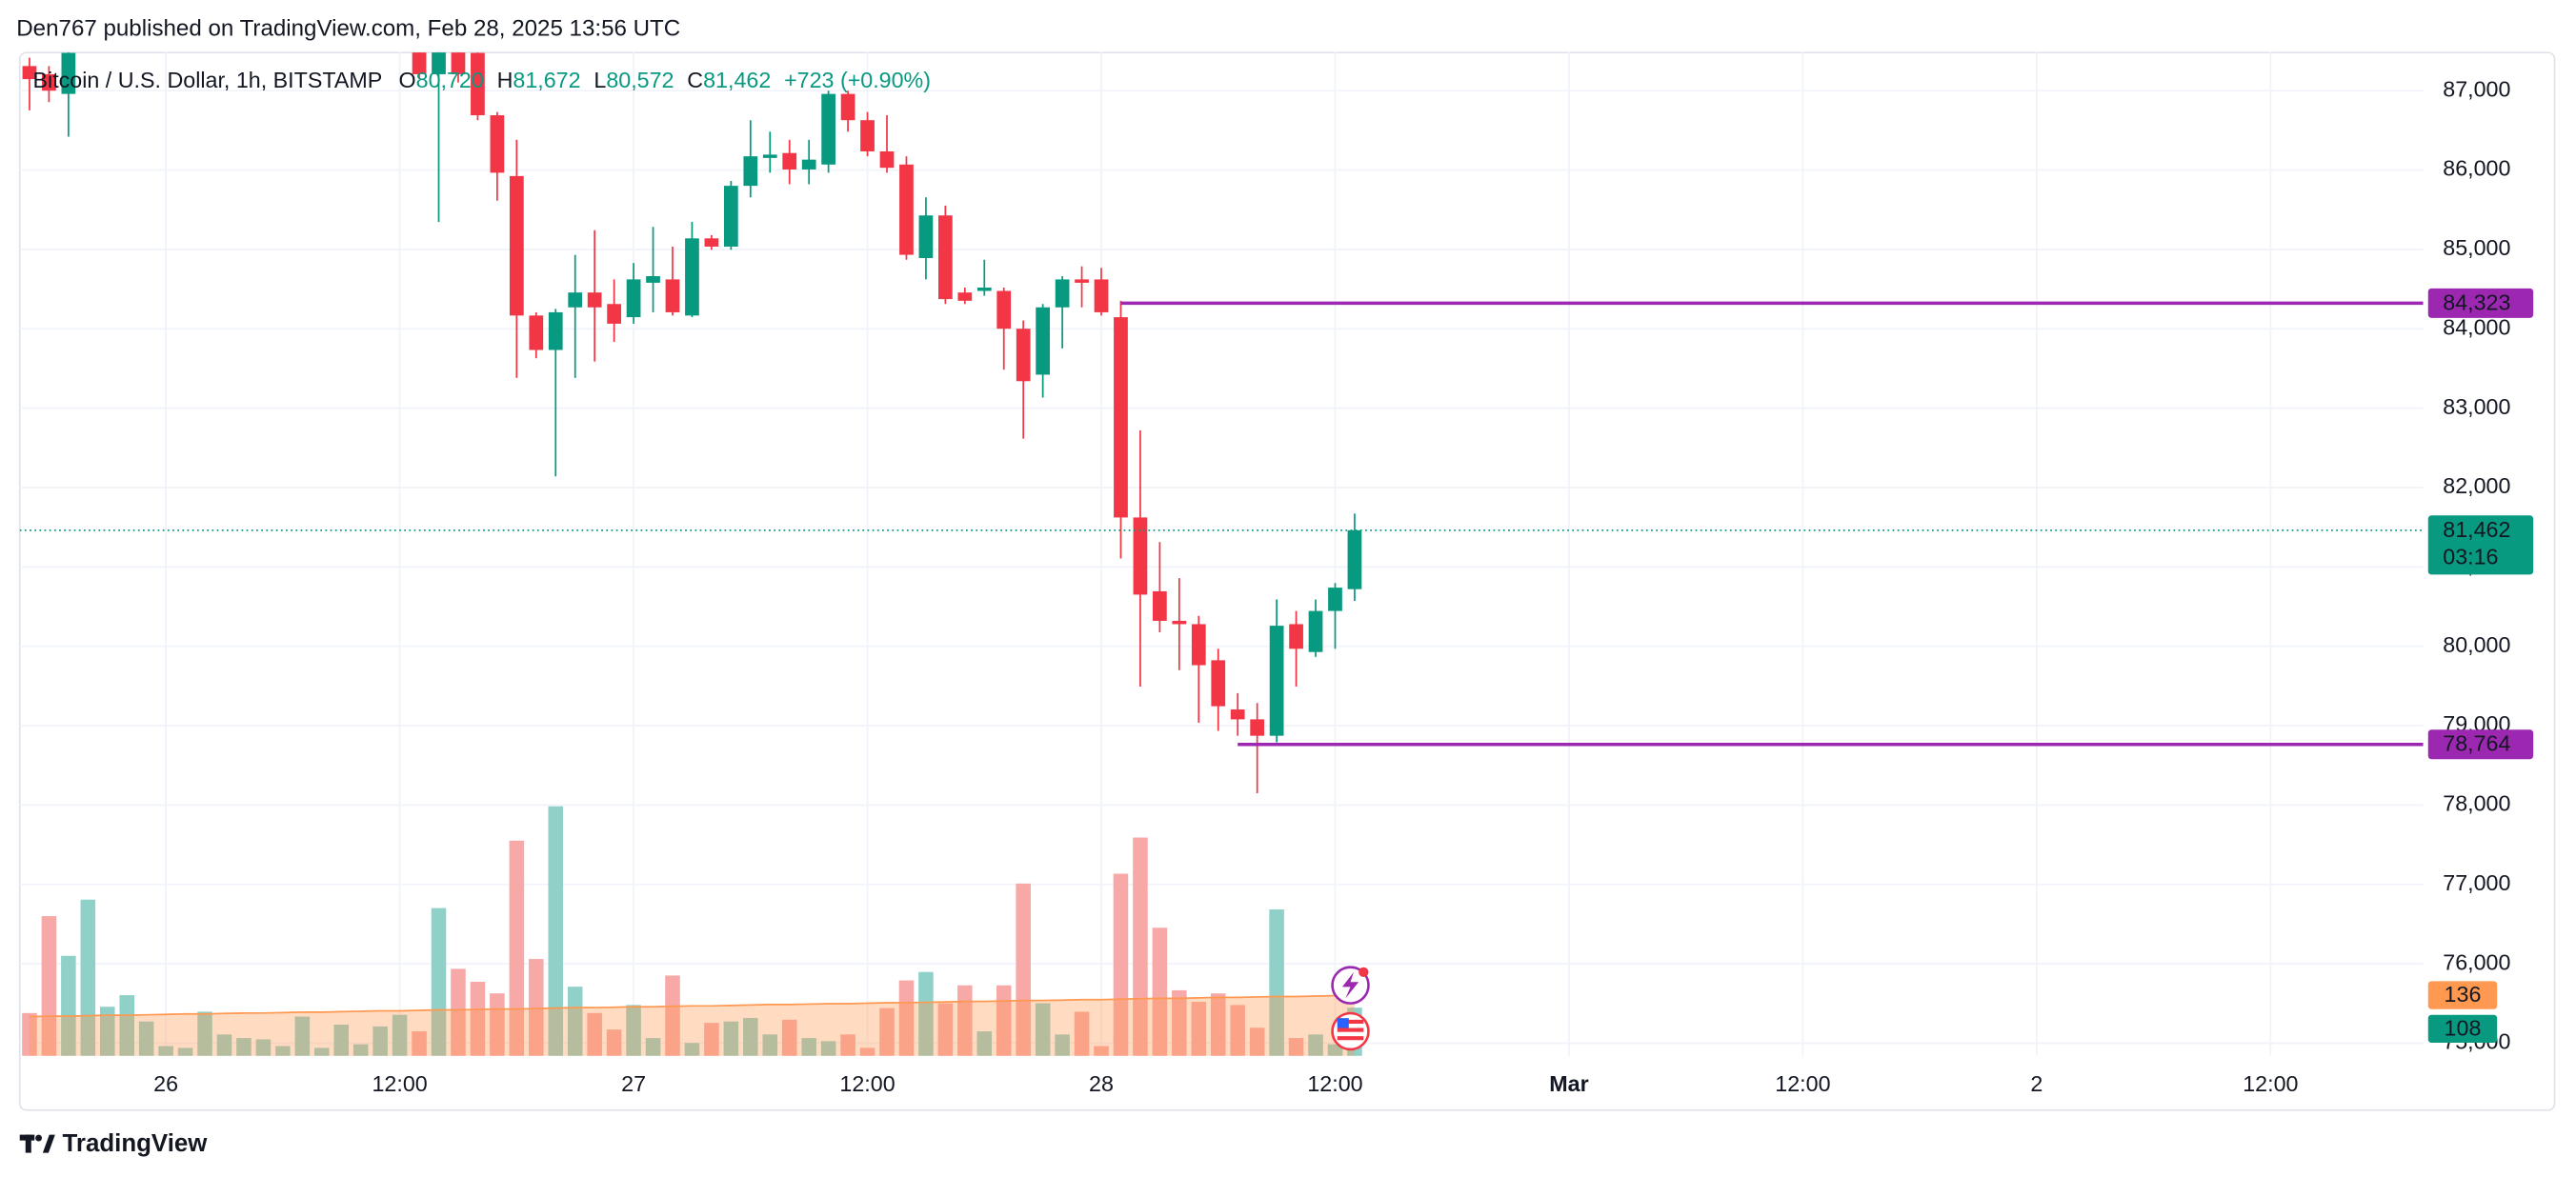  I want to click on x-tick-label: 27, so click(633, 1083).